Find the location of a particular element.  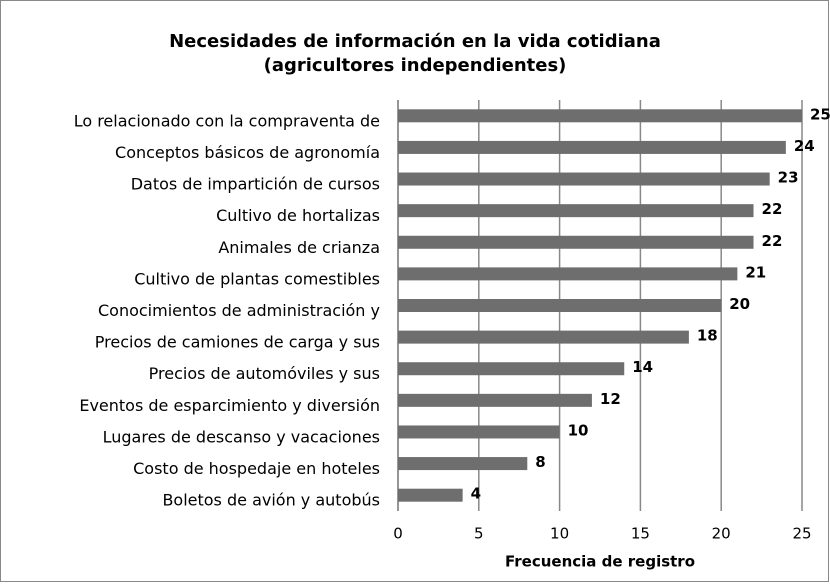

data-label: 18 is located at coordinates (707, 336).